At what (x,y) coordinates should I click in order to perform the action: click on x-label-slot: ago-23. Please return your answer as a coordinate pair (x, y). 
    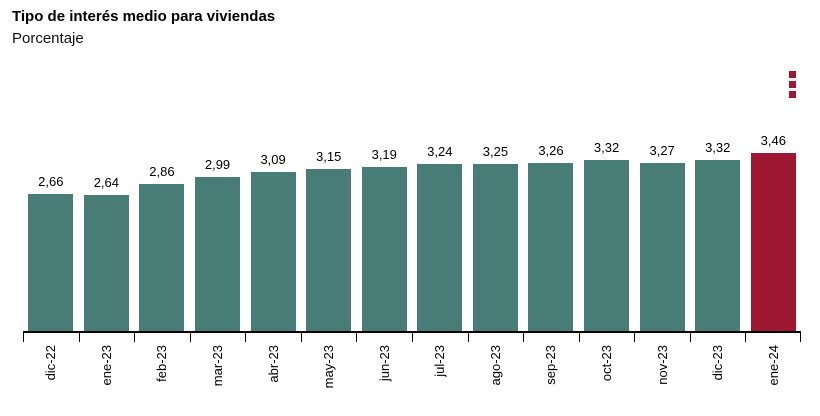
    Looking at the image, I should click on (496, 376).